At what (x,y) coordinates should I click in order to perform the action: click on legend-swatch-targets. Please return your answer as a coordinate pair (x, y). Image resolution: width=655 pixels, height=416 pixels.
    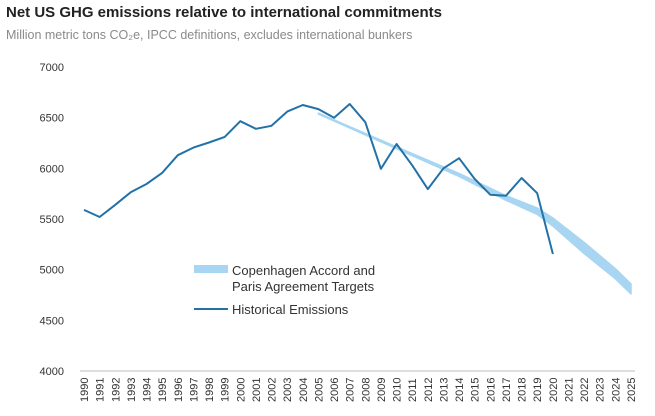
    Looking at the image, I should click on (211, 269).